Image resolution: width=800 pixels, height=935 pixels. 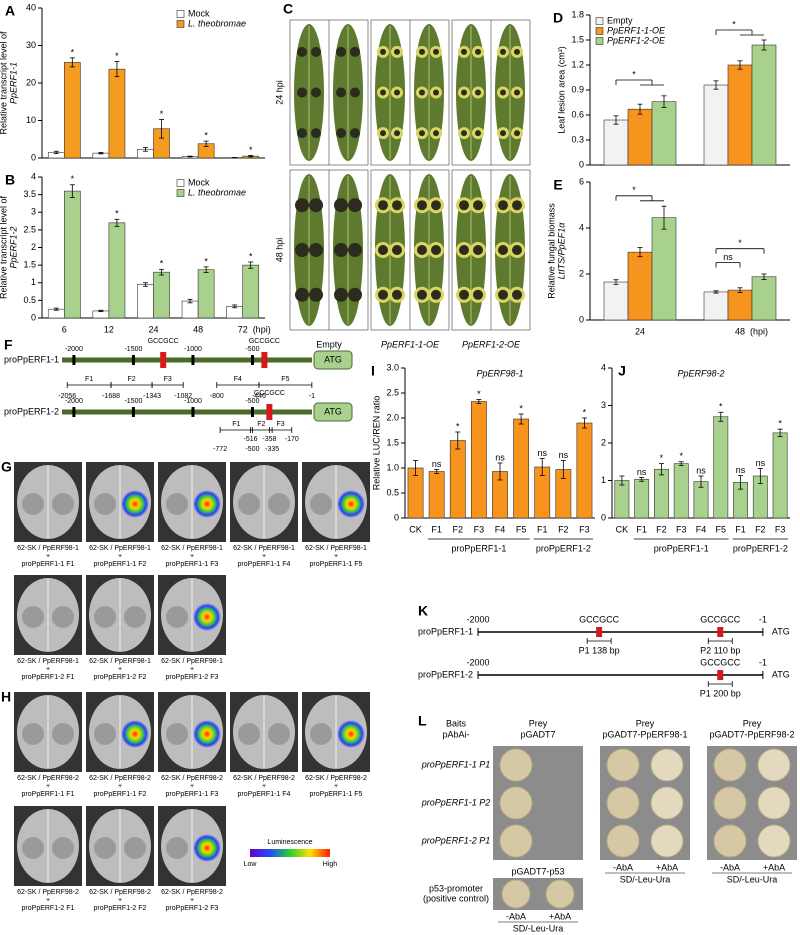 I want to click on header: Prey, so click(x=538, y=723).